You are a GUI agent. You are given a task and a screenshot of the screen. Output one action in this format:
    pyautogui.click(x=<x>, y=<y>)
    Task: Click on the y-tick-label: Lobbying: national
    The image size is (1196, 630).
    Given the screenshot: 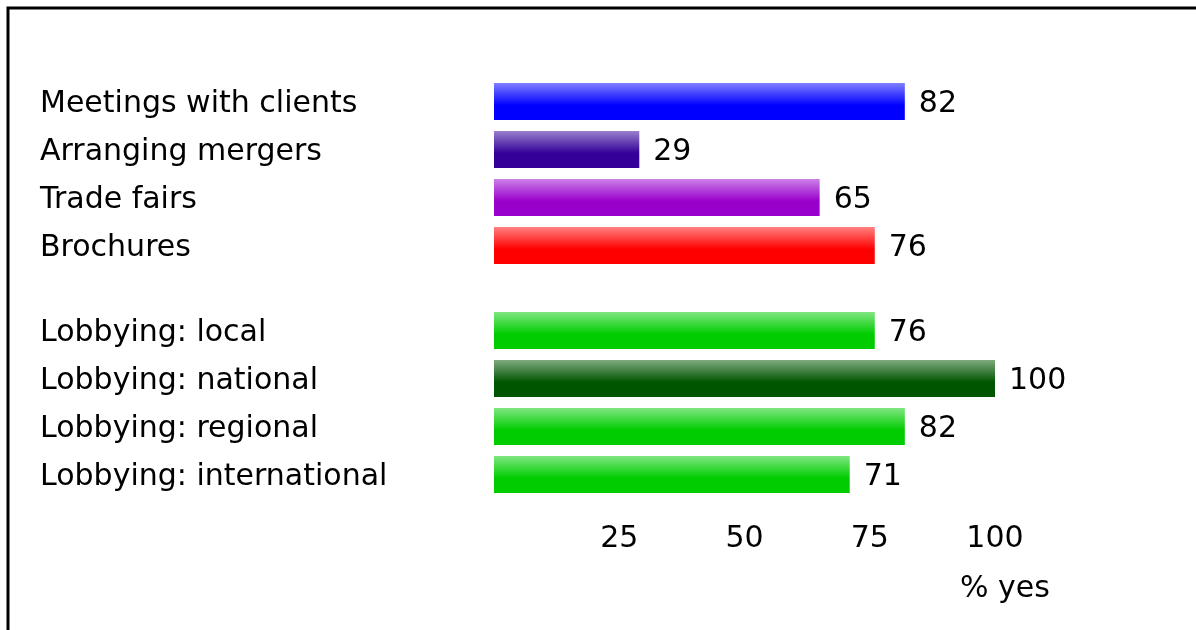 What is the action you would take?
    pyautogui.click(x=179, y=378)
    